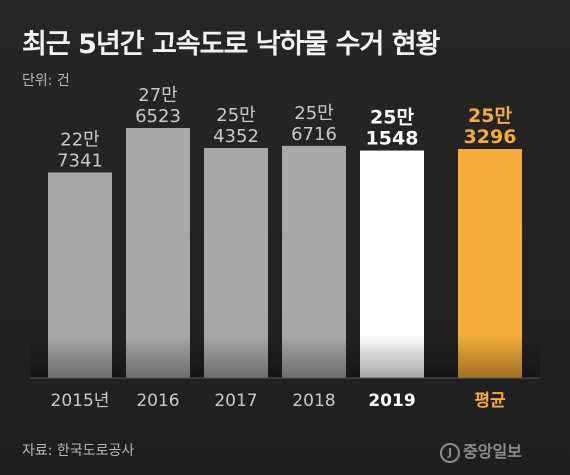  What do you see at coordinates (46, 81) in the screenshot?
I see `unit-note: 단위: 건` at bounding box center [46, 81].